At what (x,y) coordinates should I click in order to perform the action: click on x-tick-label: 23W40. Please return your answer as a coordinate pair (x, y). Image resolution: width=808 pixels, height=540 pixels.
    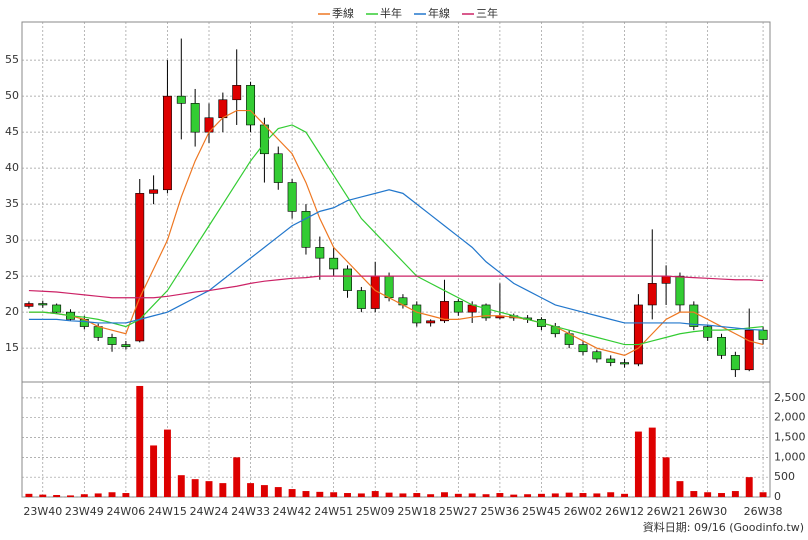
    Looking at the image, I should click on (42, 511).